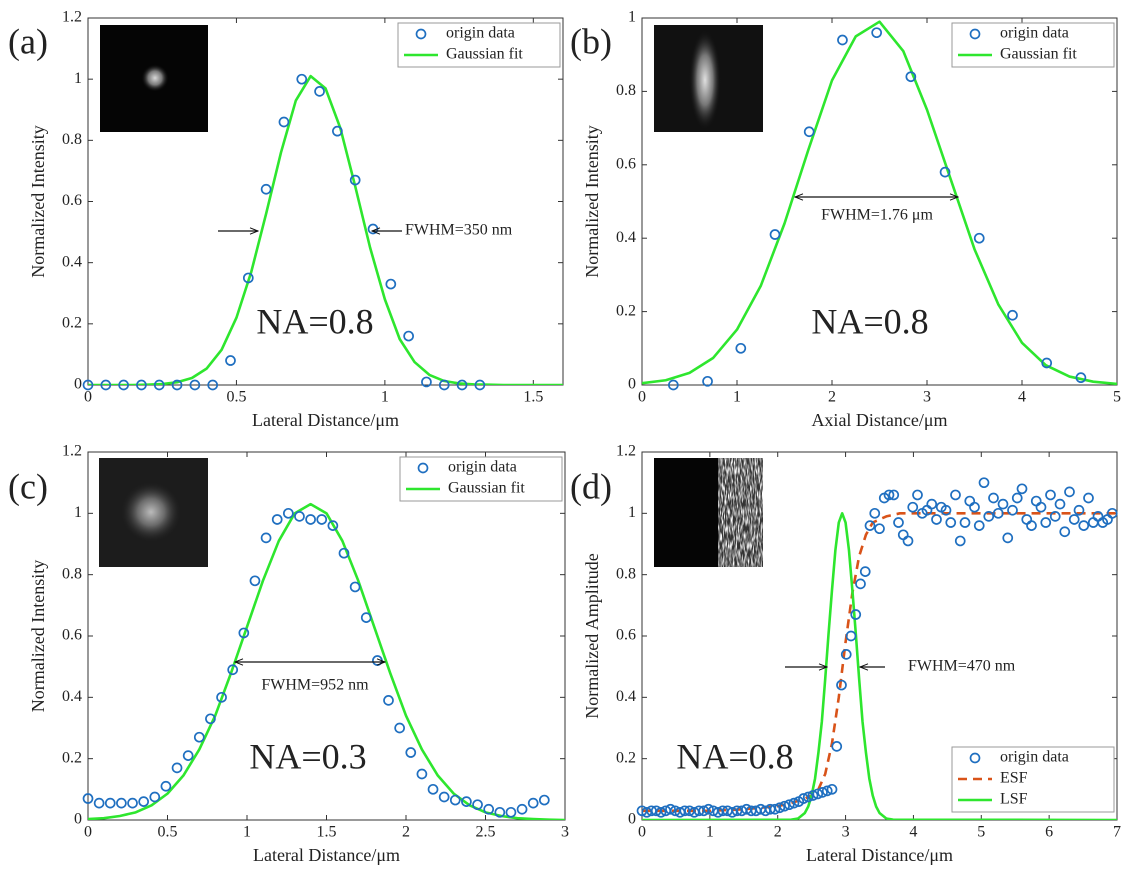 Image resolution: width=1122 pixels, height=874 pixels. What do you see at coordinates (327, 832) in the screenshot?
I see `x-tick-label: 1.5` at bounding box center [327, 832].